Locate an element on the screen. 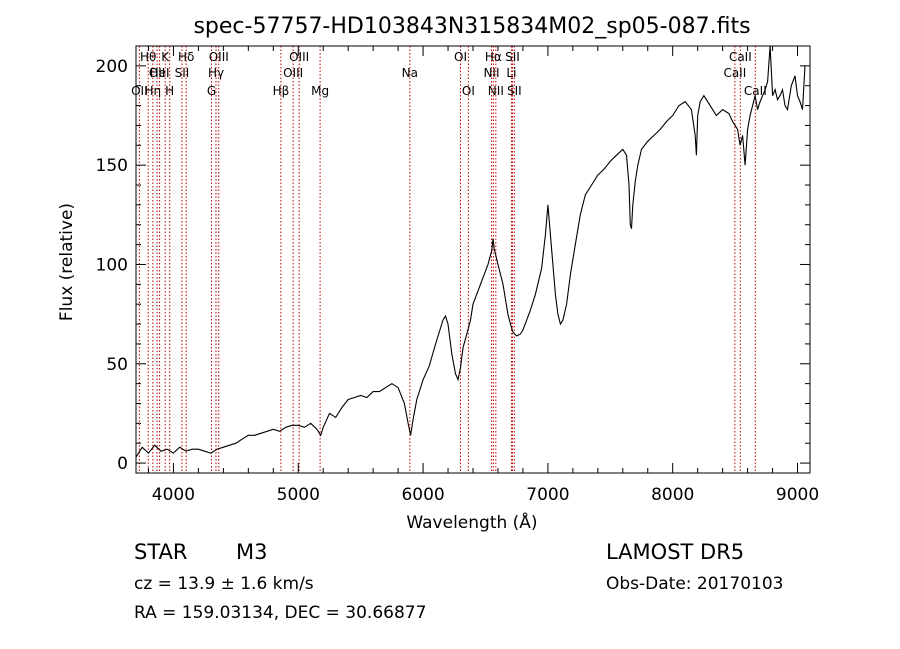  line-label-7: SII is located at coordinates (182, 73).